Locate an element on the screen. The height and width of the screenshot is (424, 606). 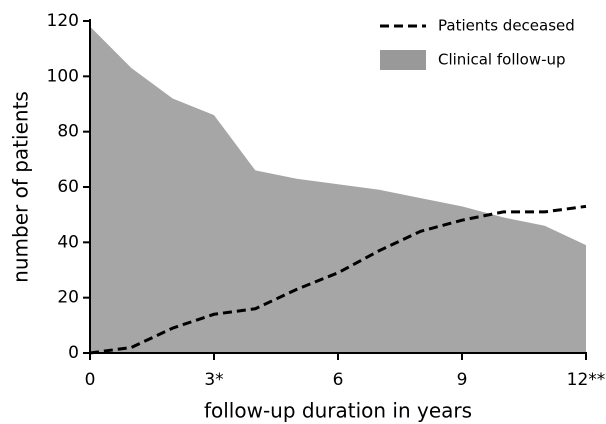
y-tick-label: 100 is located at coordinates (63, 76).